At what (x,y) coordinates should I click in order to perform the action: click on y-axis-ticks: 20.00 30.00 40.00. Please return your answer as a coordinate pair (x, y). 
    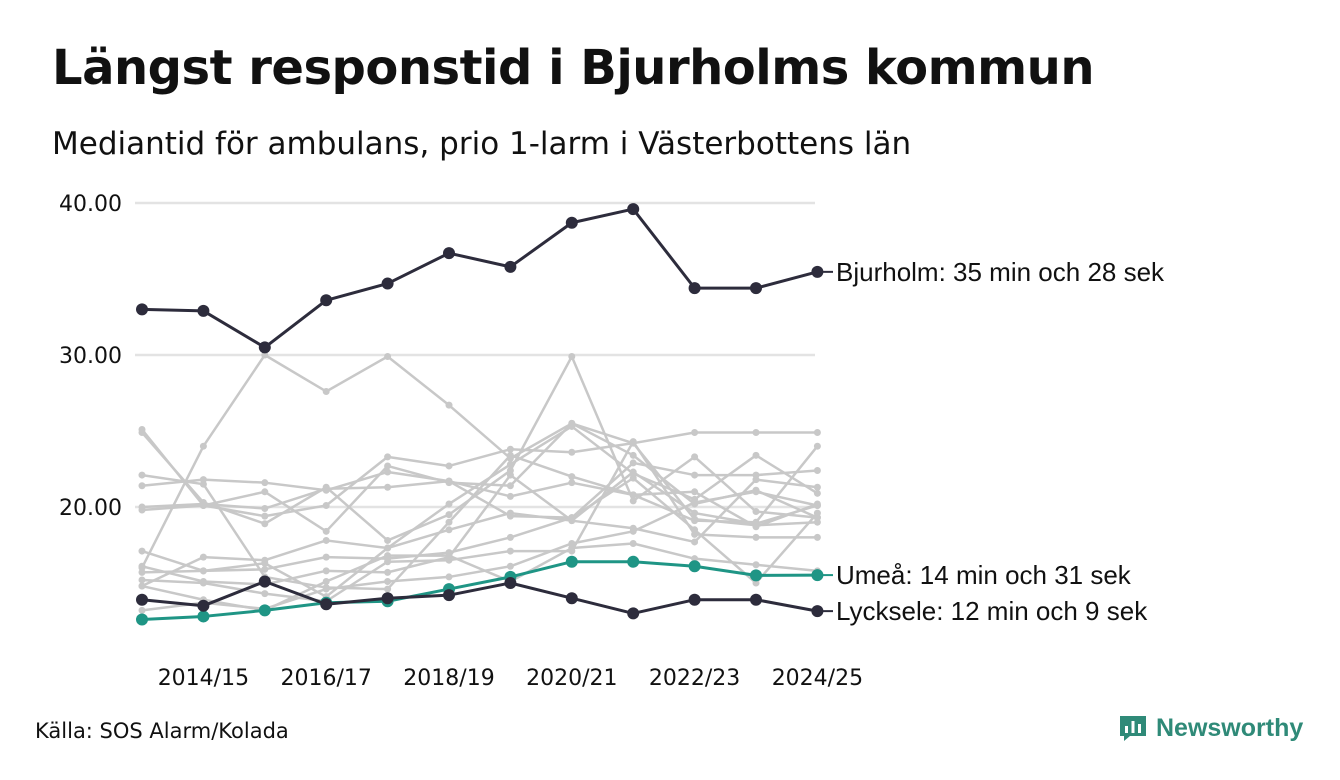
    Looking at the image, I should click on (90, 356).